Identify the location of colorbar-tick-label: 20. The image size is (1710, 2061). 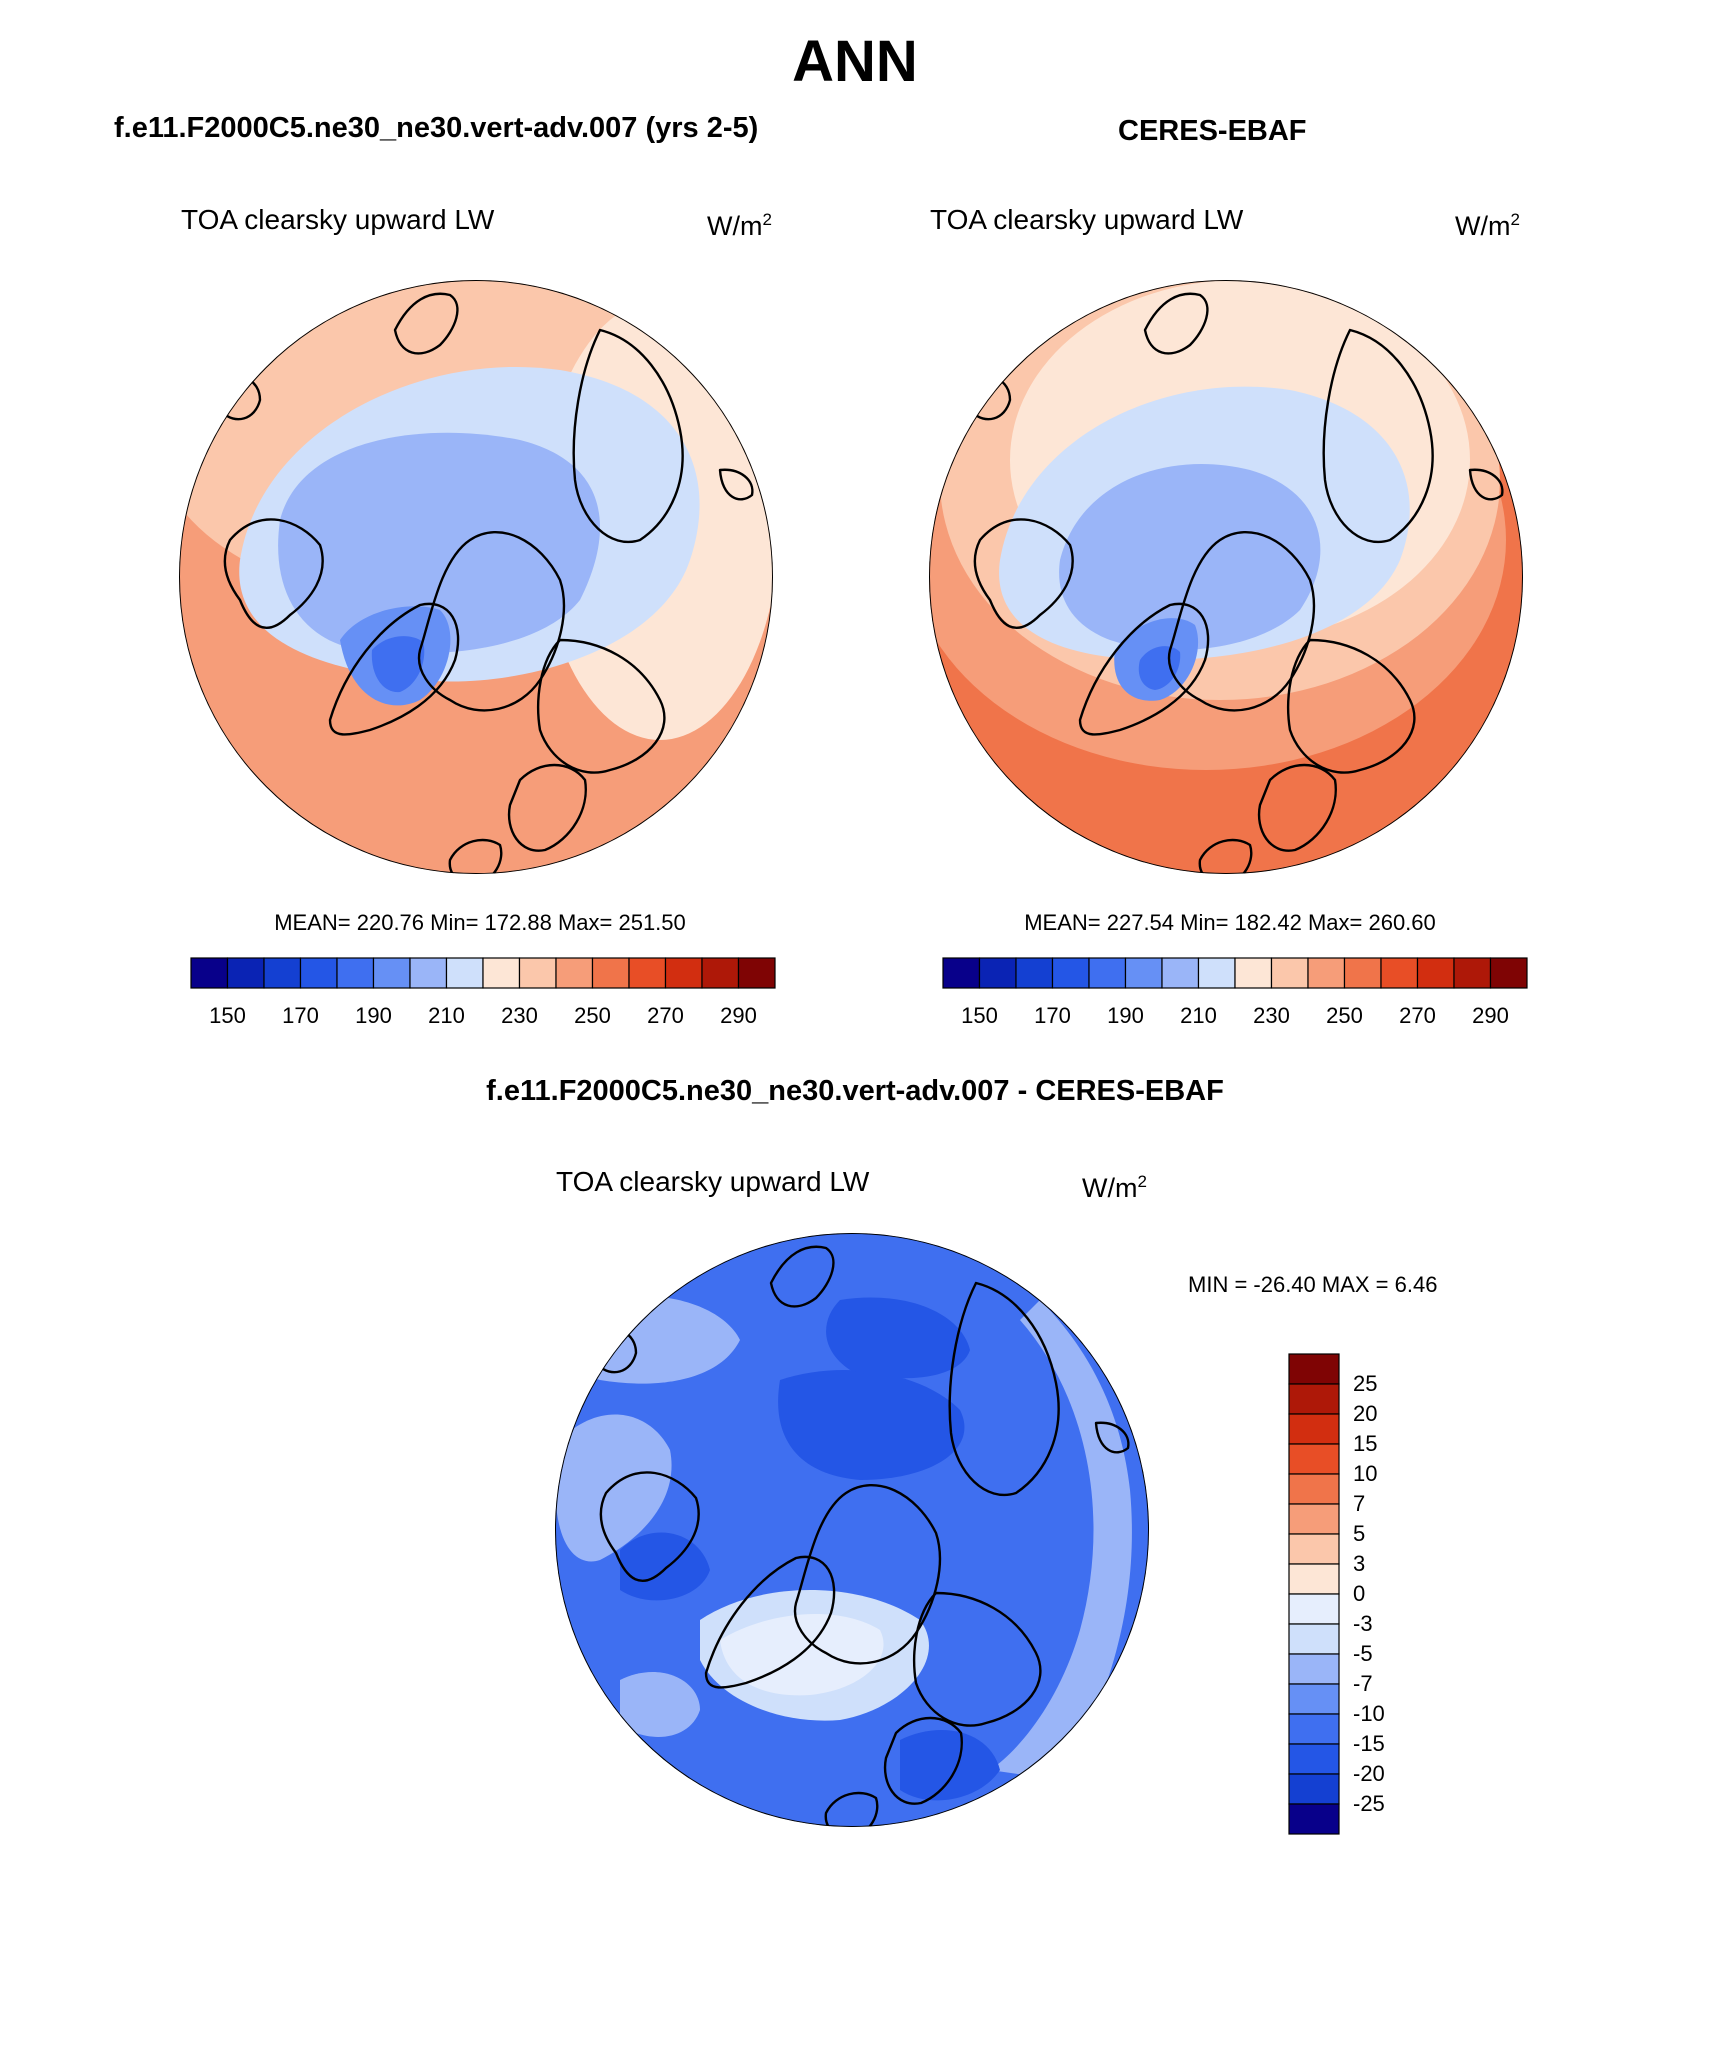
(1365, 1413).